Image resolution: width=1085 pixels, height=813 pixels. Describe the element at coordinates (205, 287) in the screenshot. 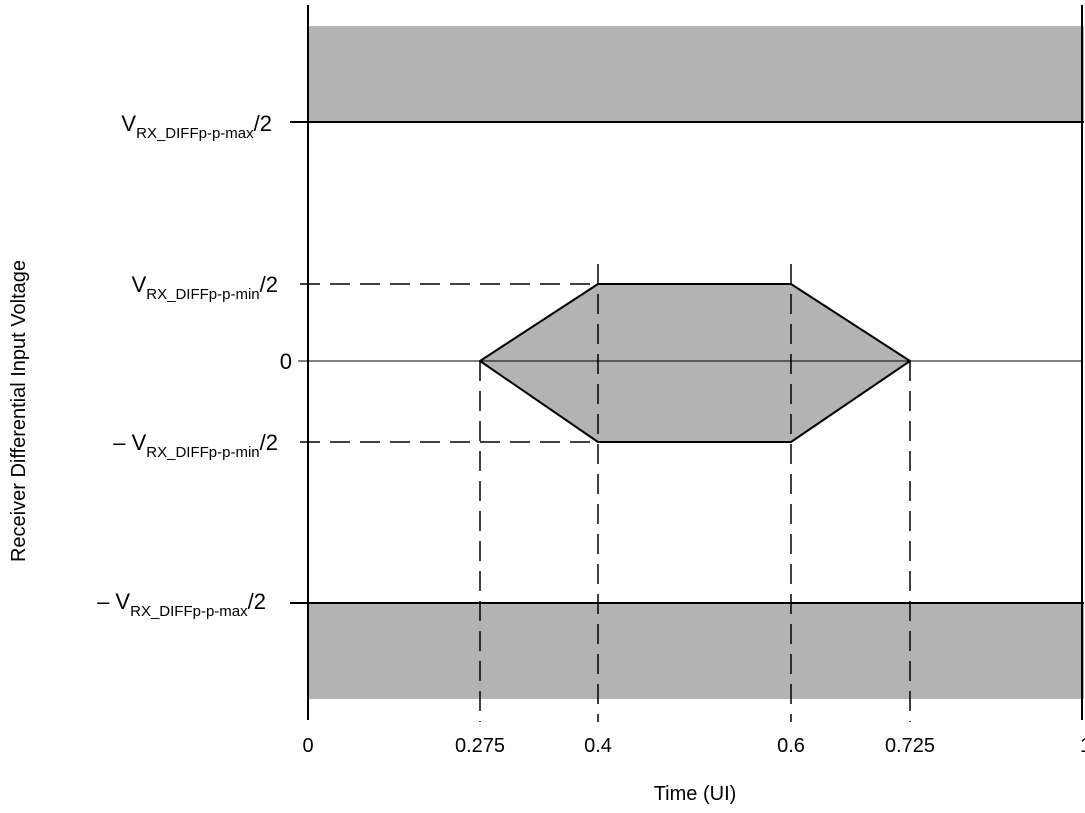

I see `label-vmin: VRX_DIFFp-p-min/2` at that location.